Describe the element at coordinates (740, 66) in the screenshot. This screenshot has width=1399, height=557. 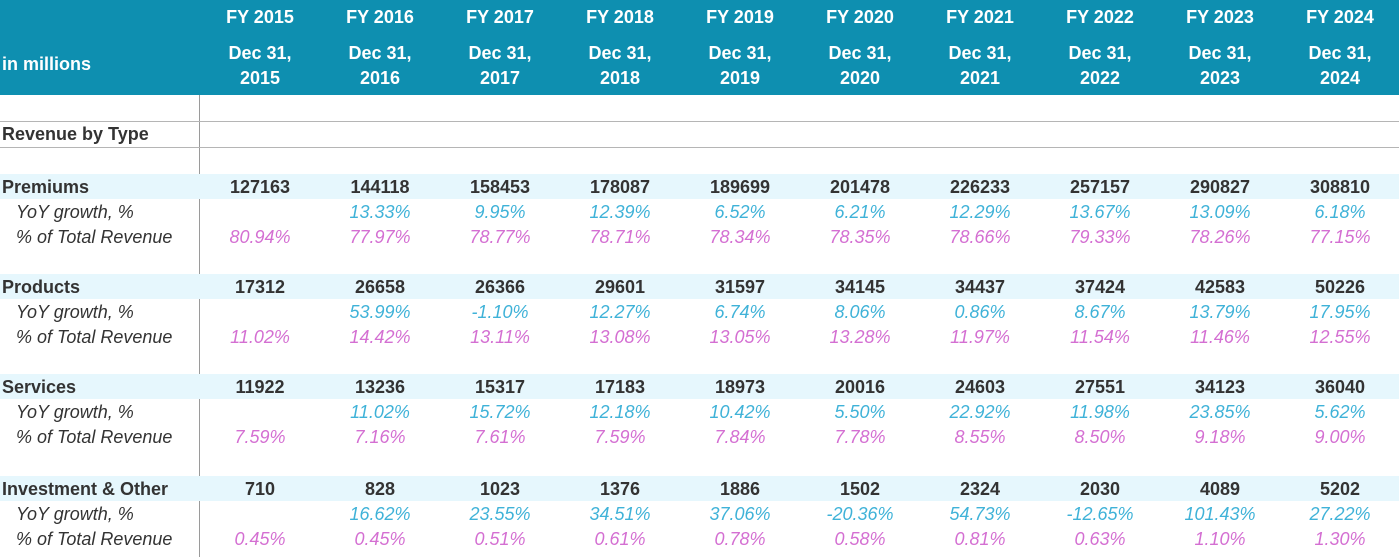
I see `period-end-date: Dec 31, 2019` at that location.